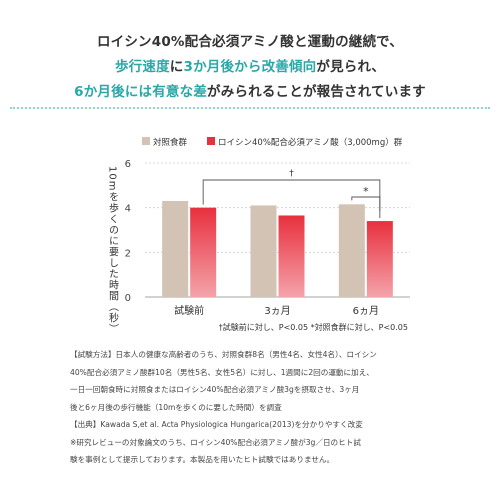 The height and width of the screenshot is (500, 500). I want to click on star-bracket, so click(366, 204).